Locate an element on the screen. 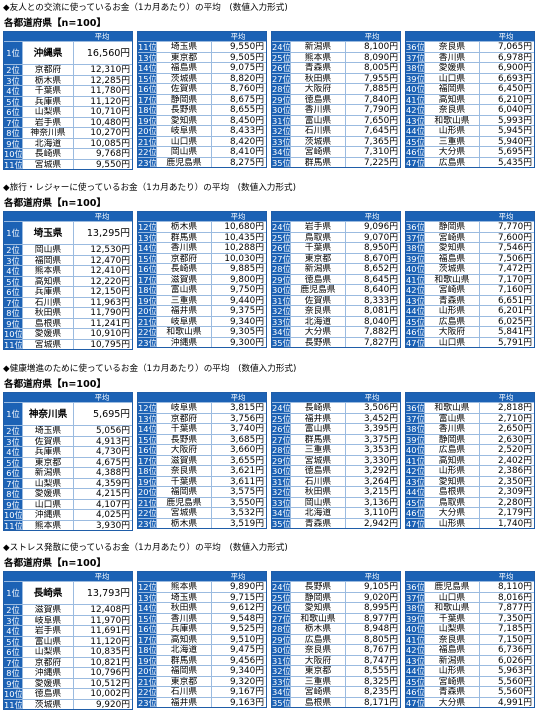 Image resolution: width=536 pixels, height=721 pixels. value-cell: 9,456円 is located at coordinates (247, 660).